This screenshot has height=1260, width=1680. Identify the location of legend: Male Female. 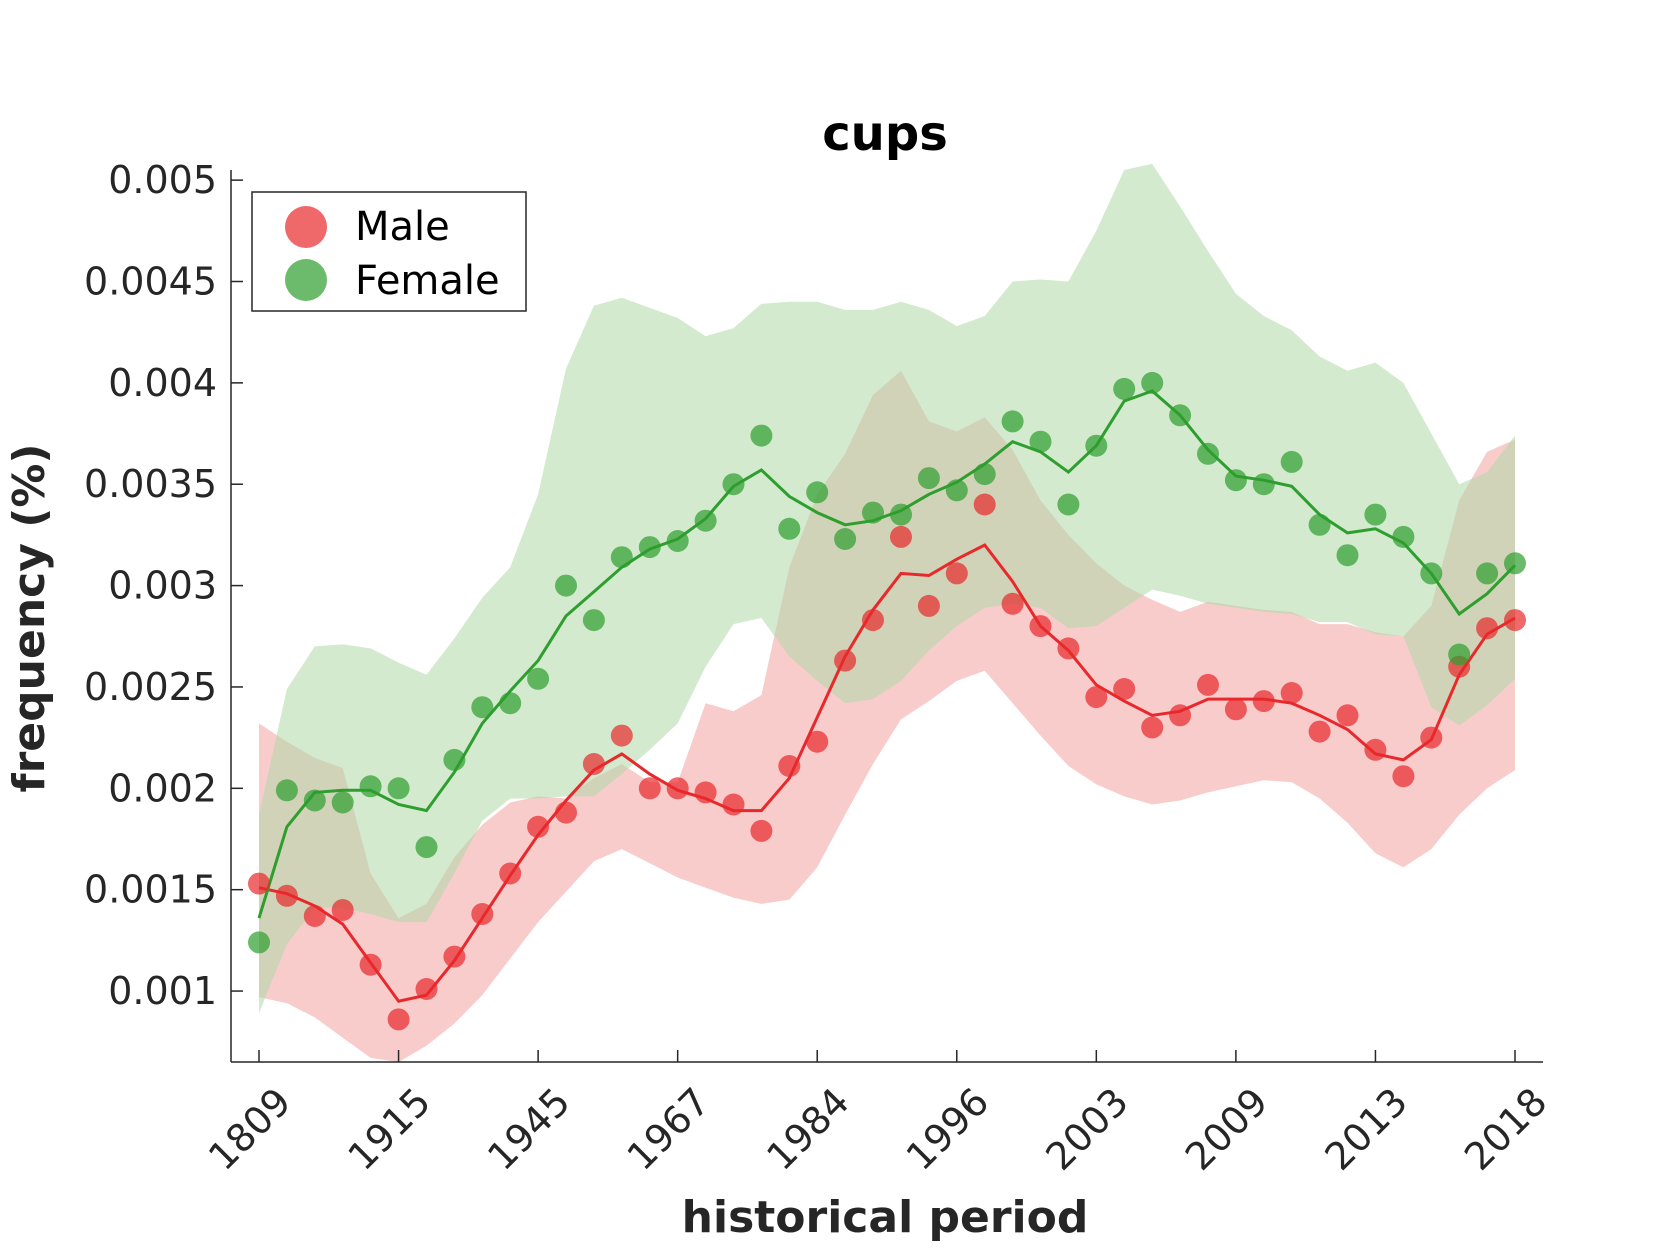
(389, 251).